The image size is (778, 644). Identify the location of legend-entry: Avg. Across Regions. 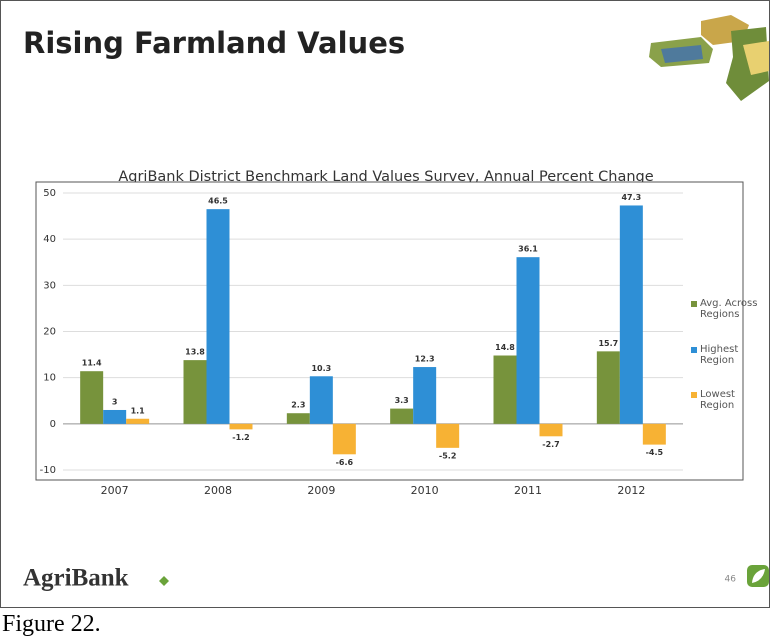
(725, 309).